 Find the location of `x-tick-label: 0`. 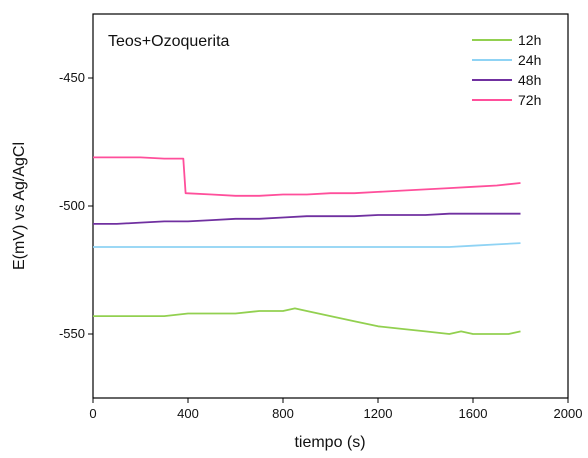

x-tick-label: 0 is located at coordinates (92, 413).